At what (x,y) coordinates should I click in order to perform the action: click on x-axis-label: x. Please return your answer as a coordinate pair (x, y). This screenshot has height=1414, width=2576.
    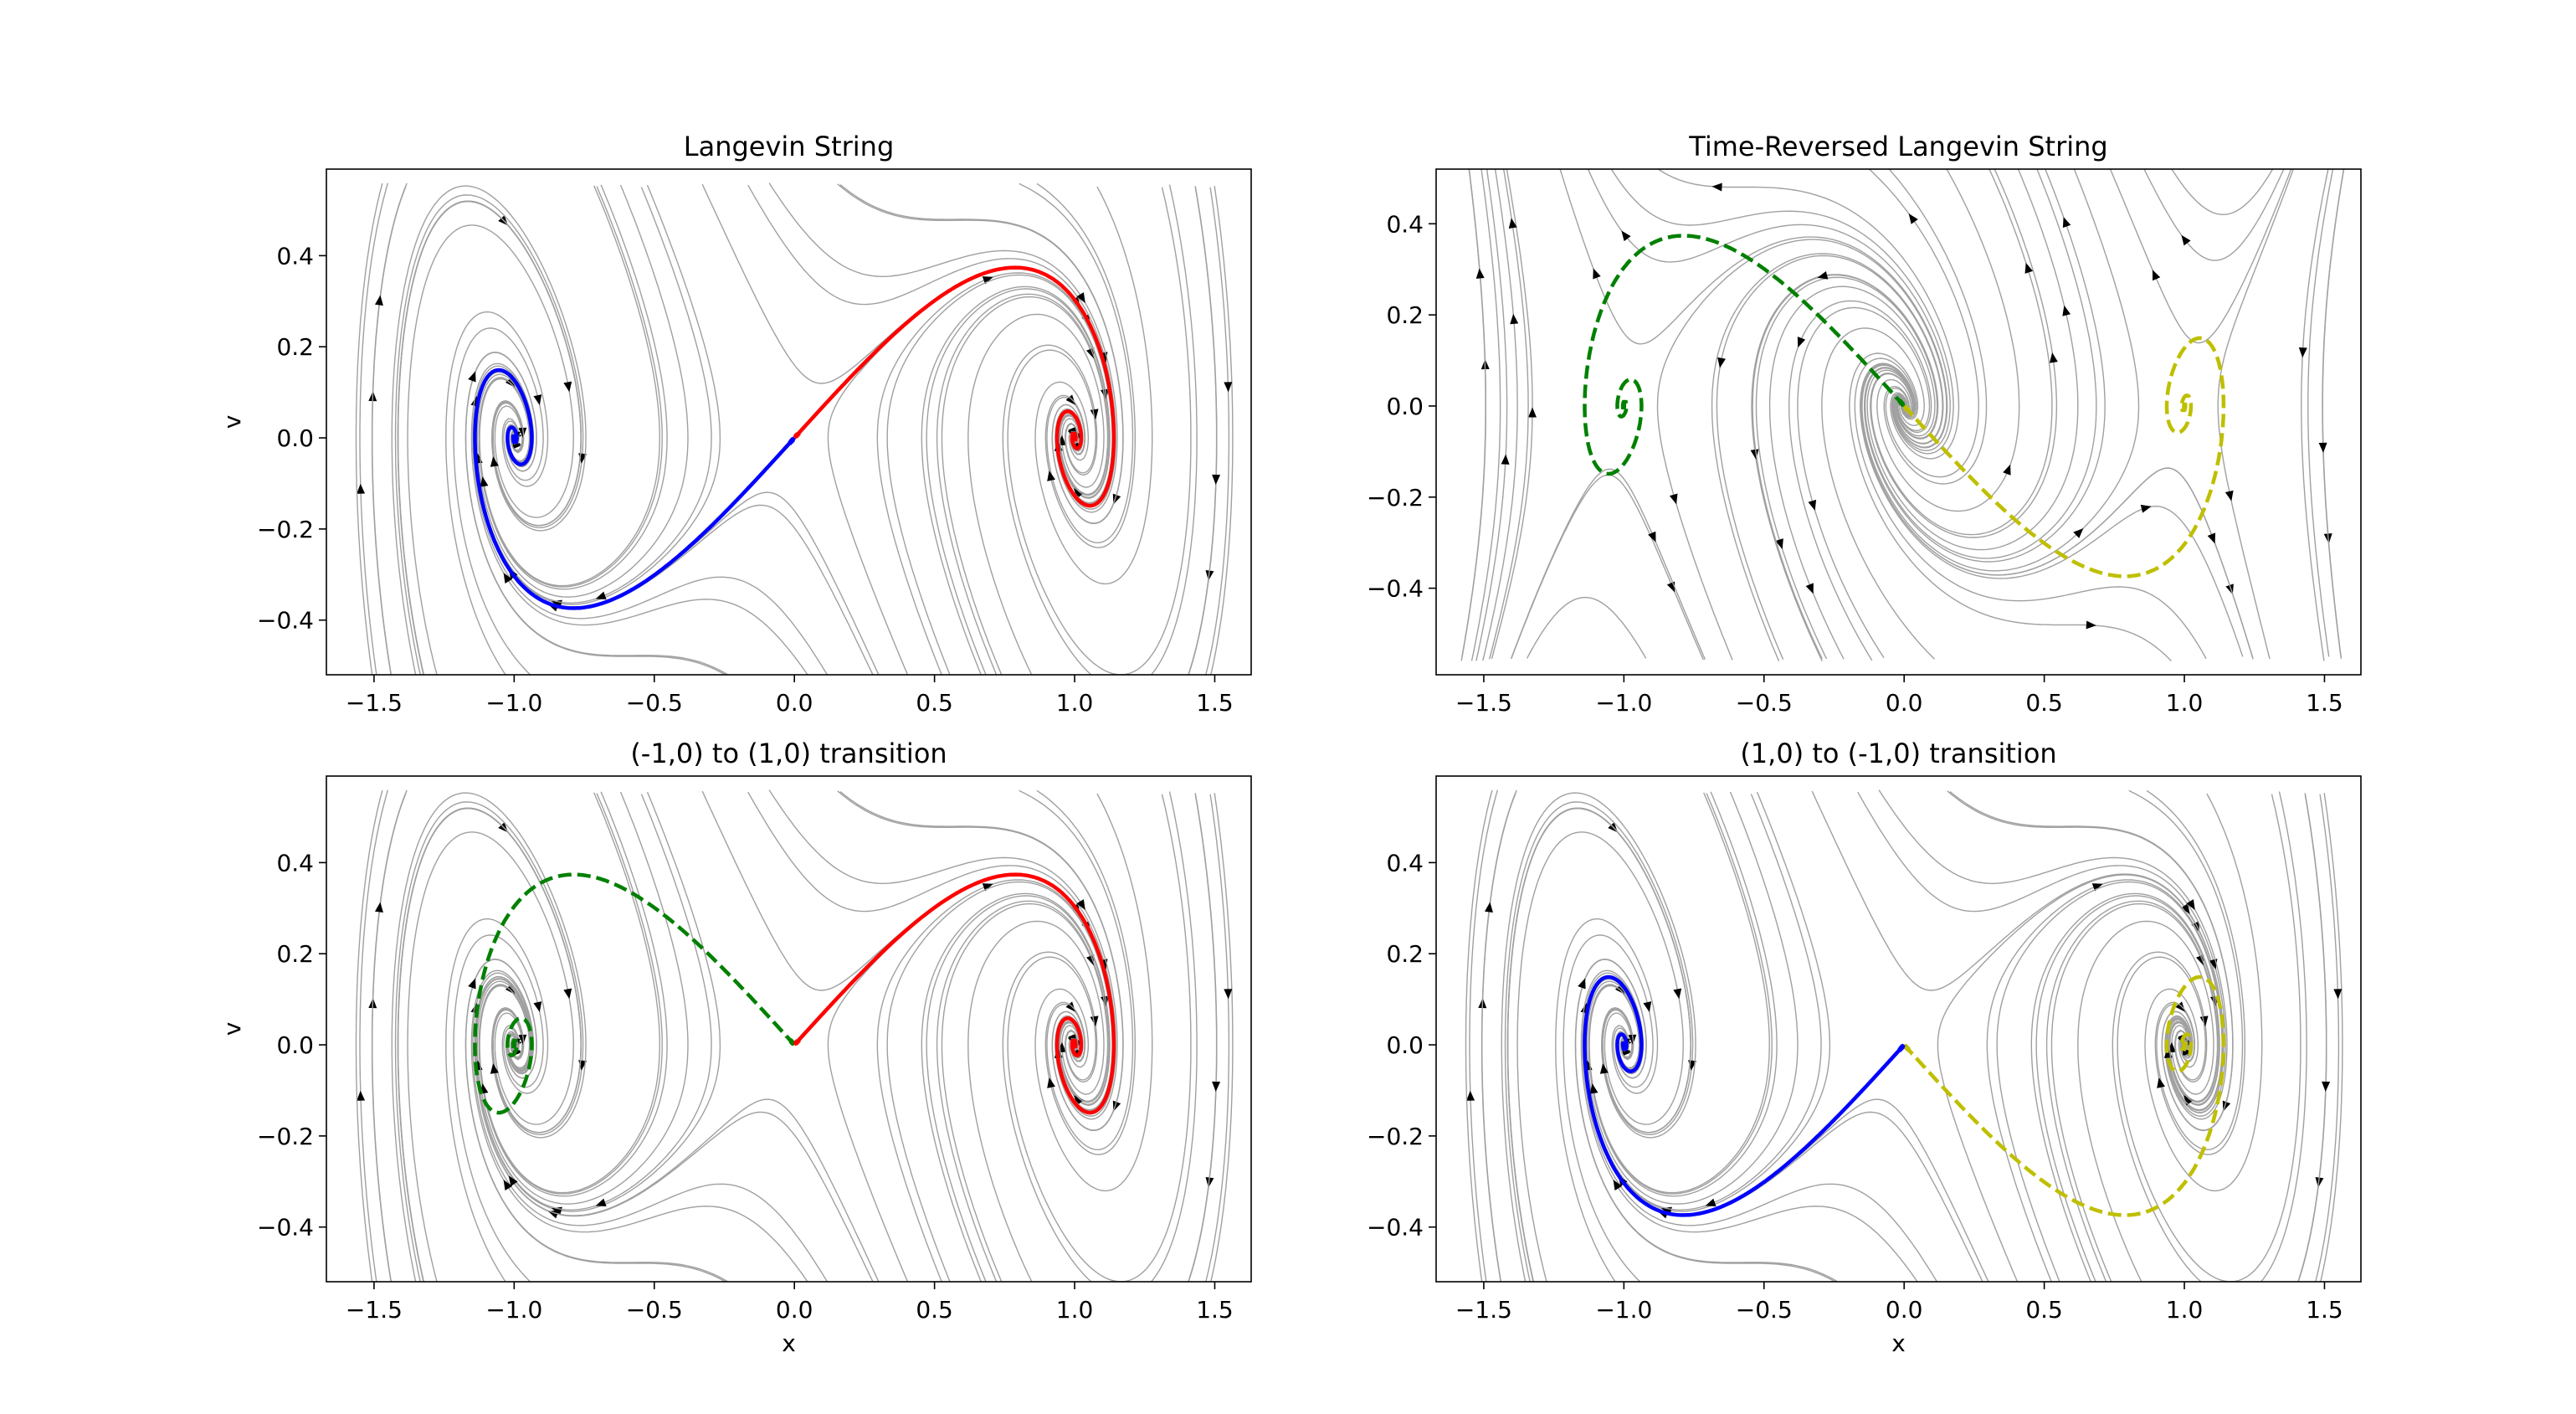
    Looking at the image, I should click on (789, 1343).